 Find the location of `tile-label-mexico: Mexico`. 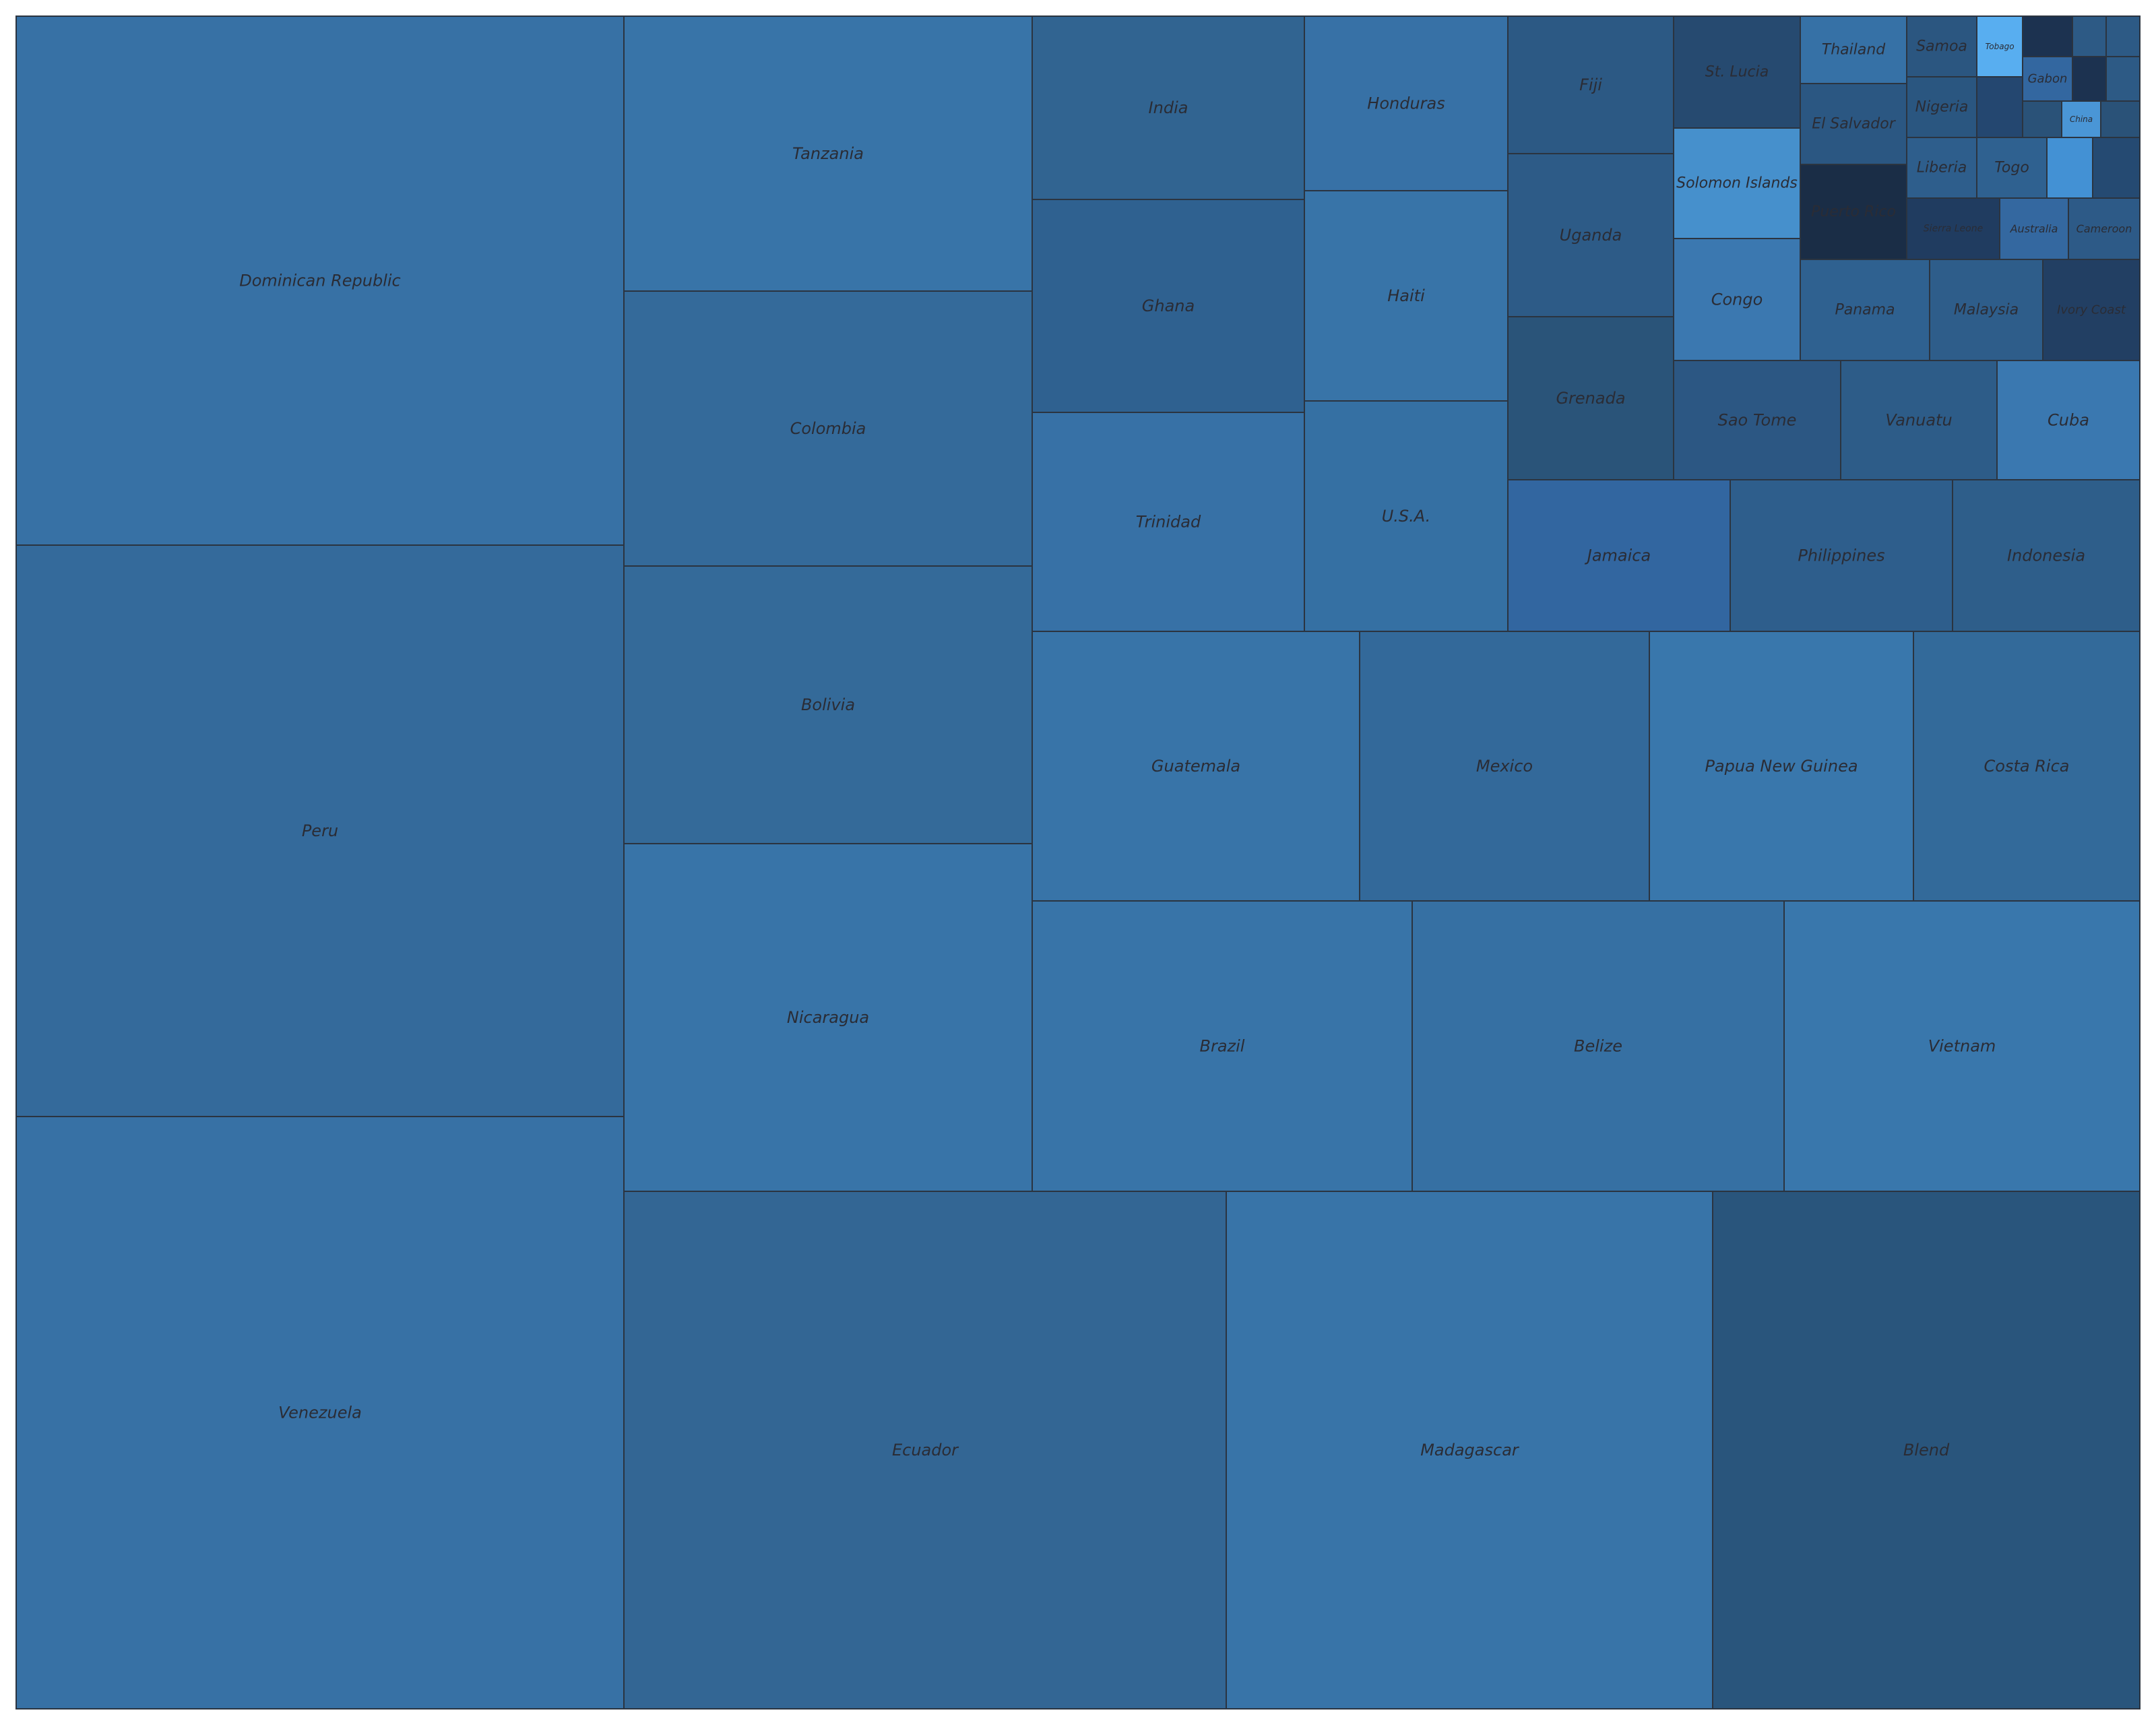

tile-label-mexico: Mexico is located at coordinates (1504, 766).